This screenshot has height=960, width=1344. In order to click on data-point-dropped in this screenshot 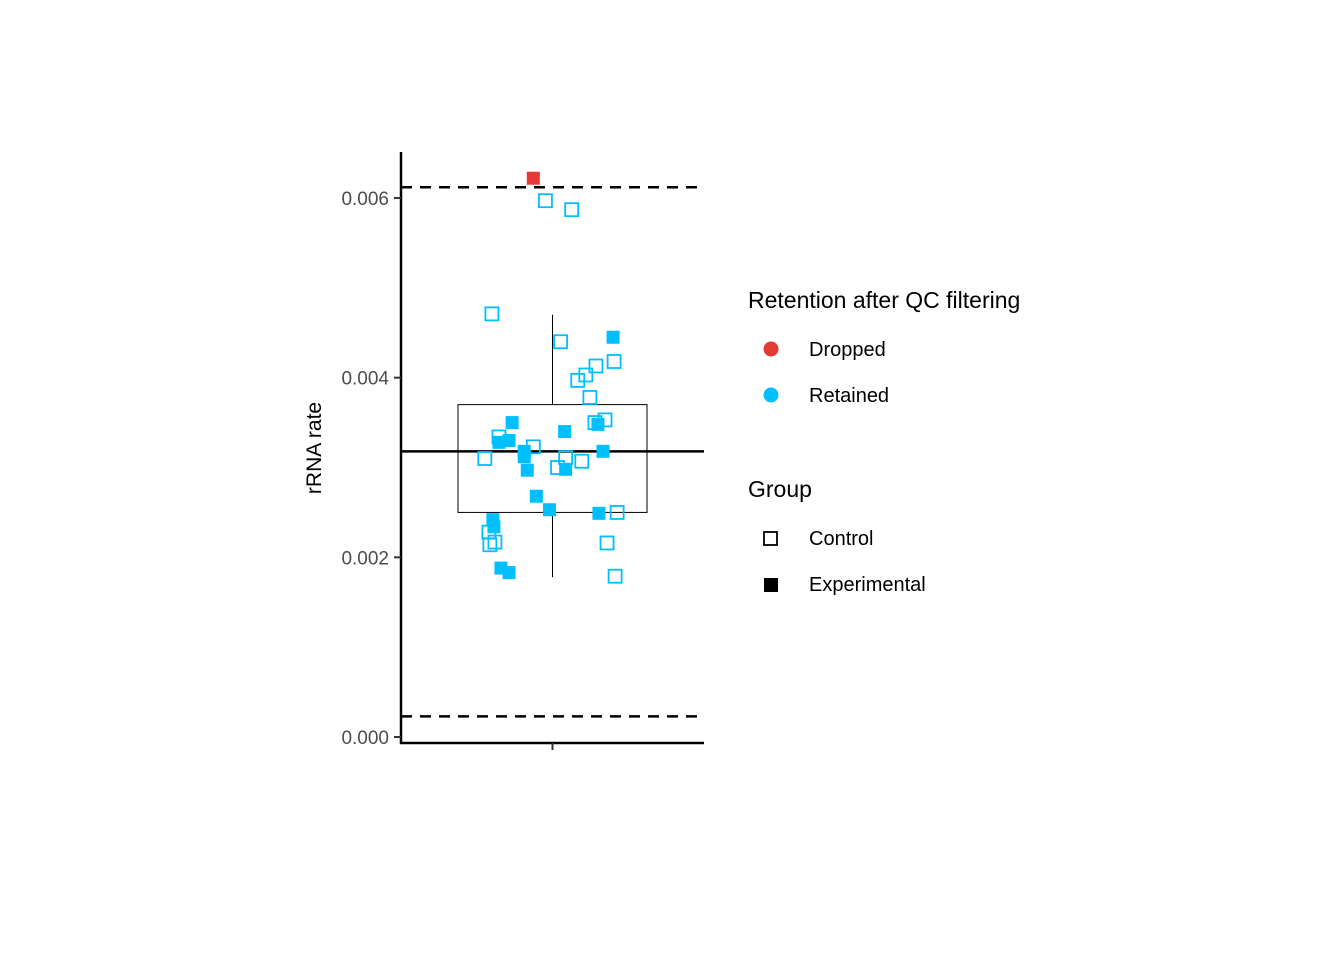, I will do `click(533, 178)`.